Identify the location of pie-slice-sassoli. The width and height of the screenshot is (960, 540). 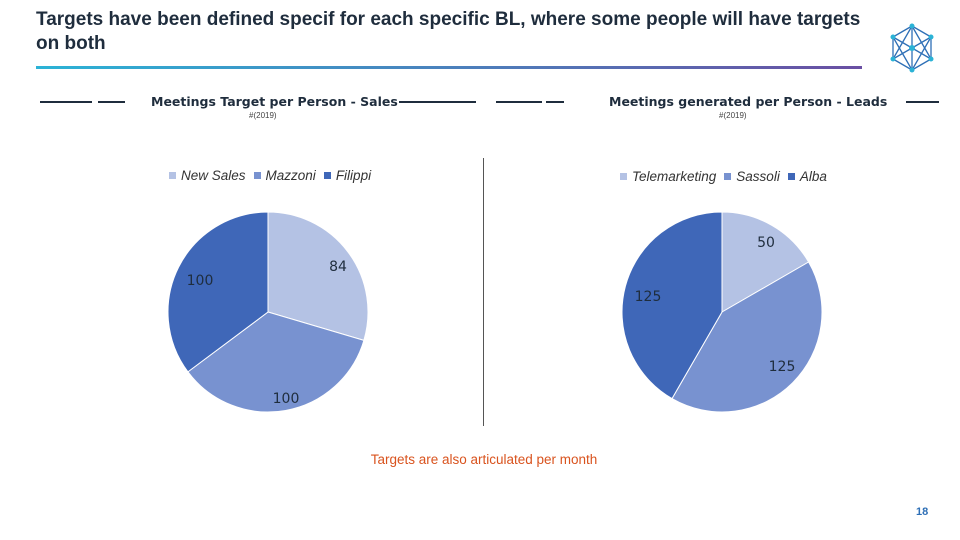
(747, 337).